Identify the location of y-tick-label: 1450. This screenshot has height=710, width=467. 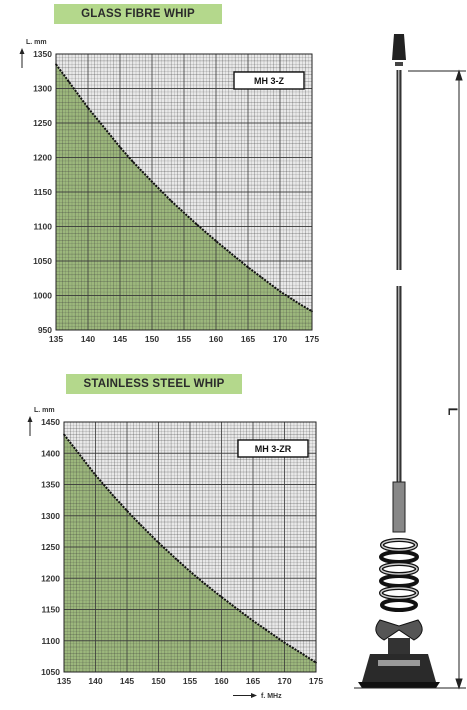
(50, 422).